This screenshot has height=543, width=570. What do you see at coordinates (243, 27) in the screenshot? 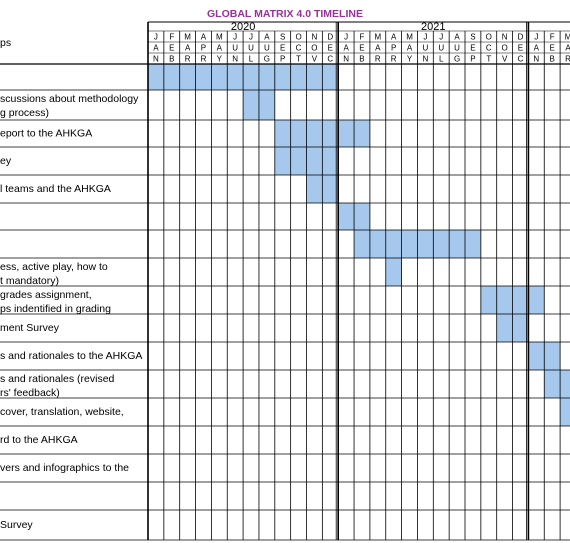
I see `year-label: 2020` at bounding box center [243, 27].